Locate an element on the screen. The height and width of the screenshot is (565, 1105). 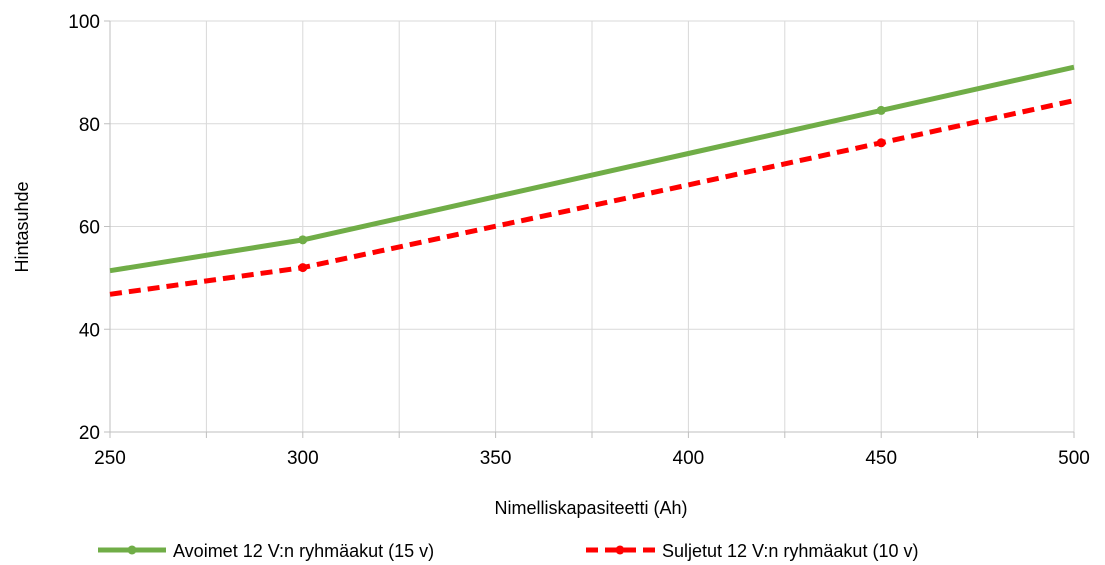
x-tick-label-350: 350 is located at coordinates (496, 458).